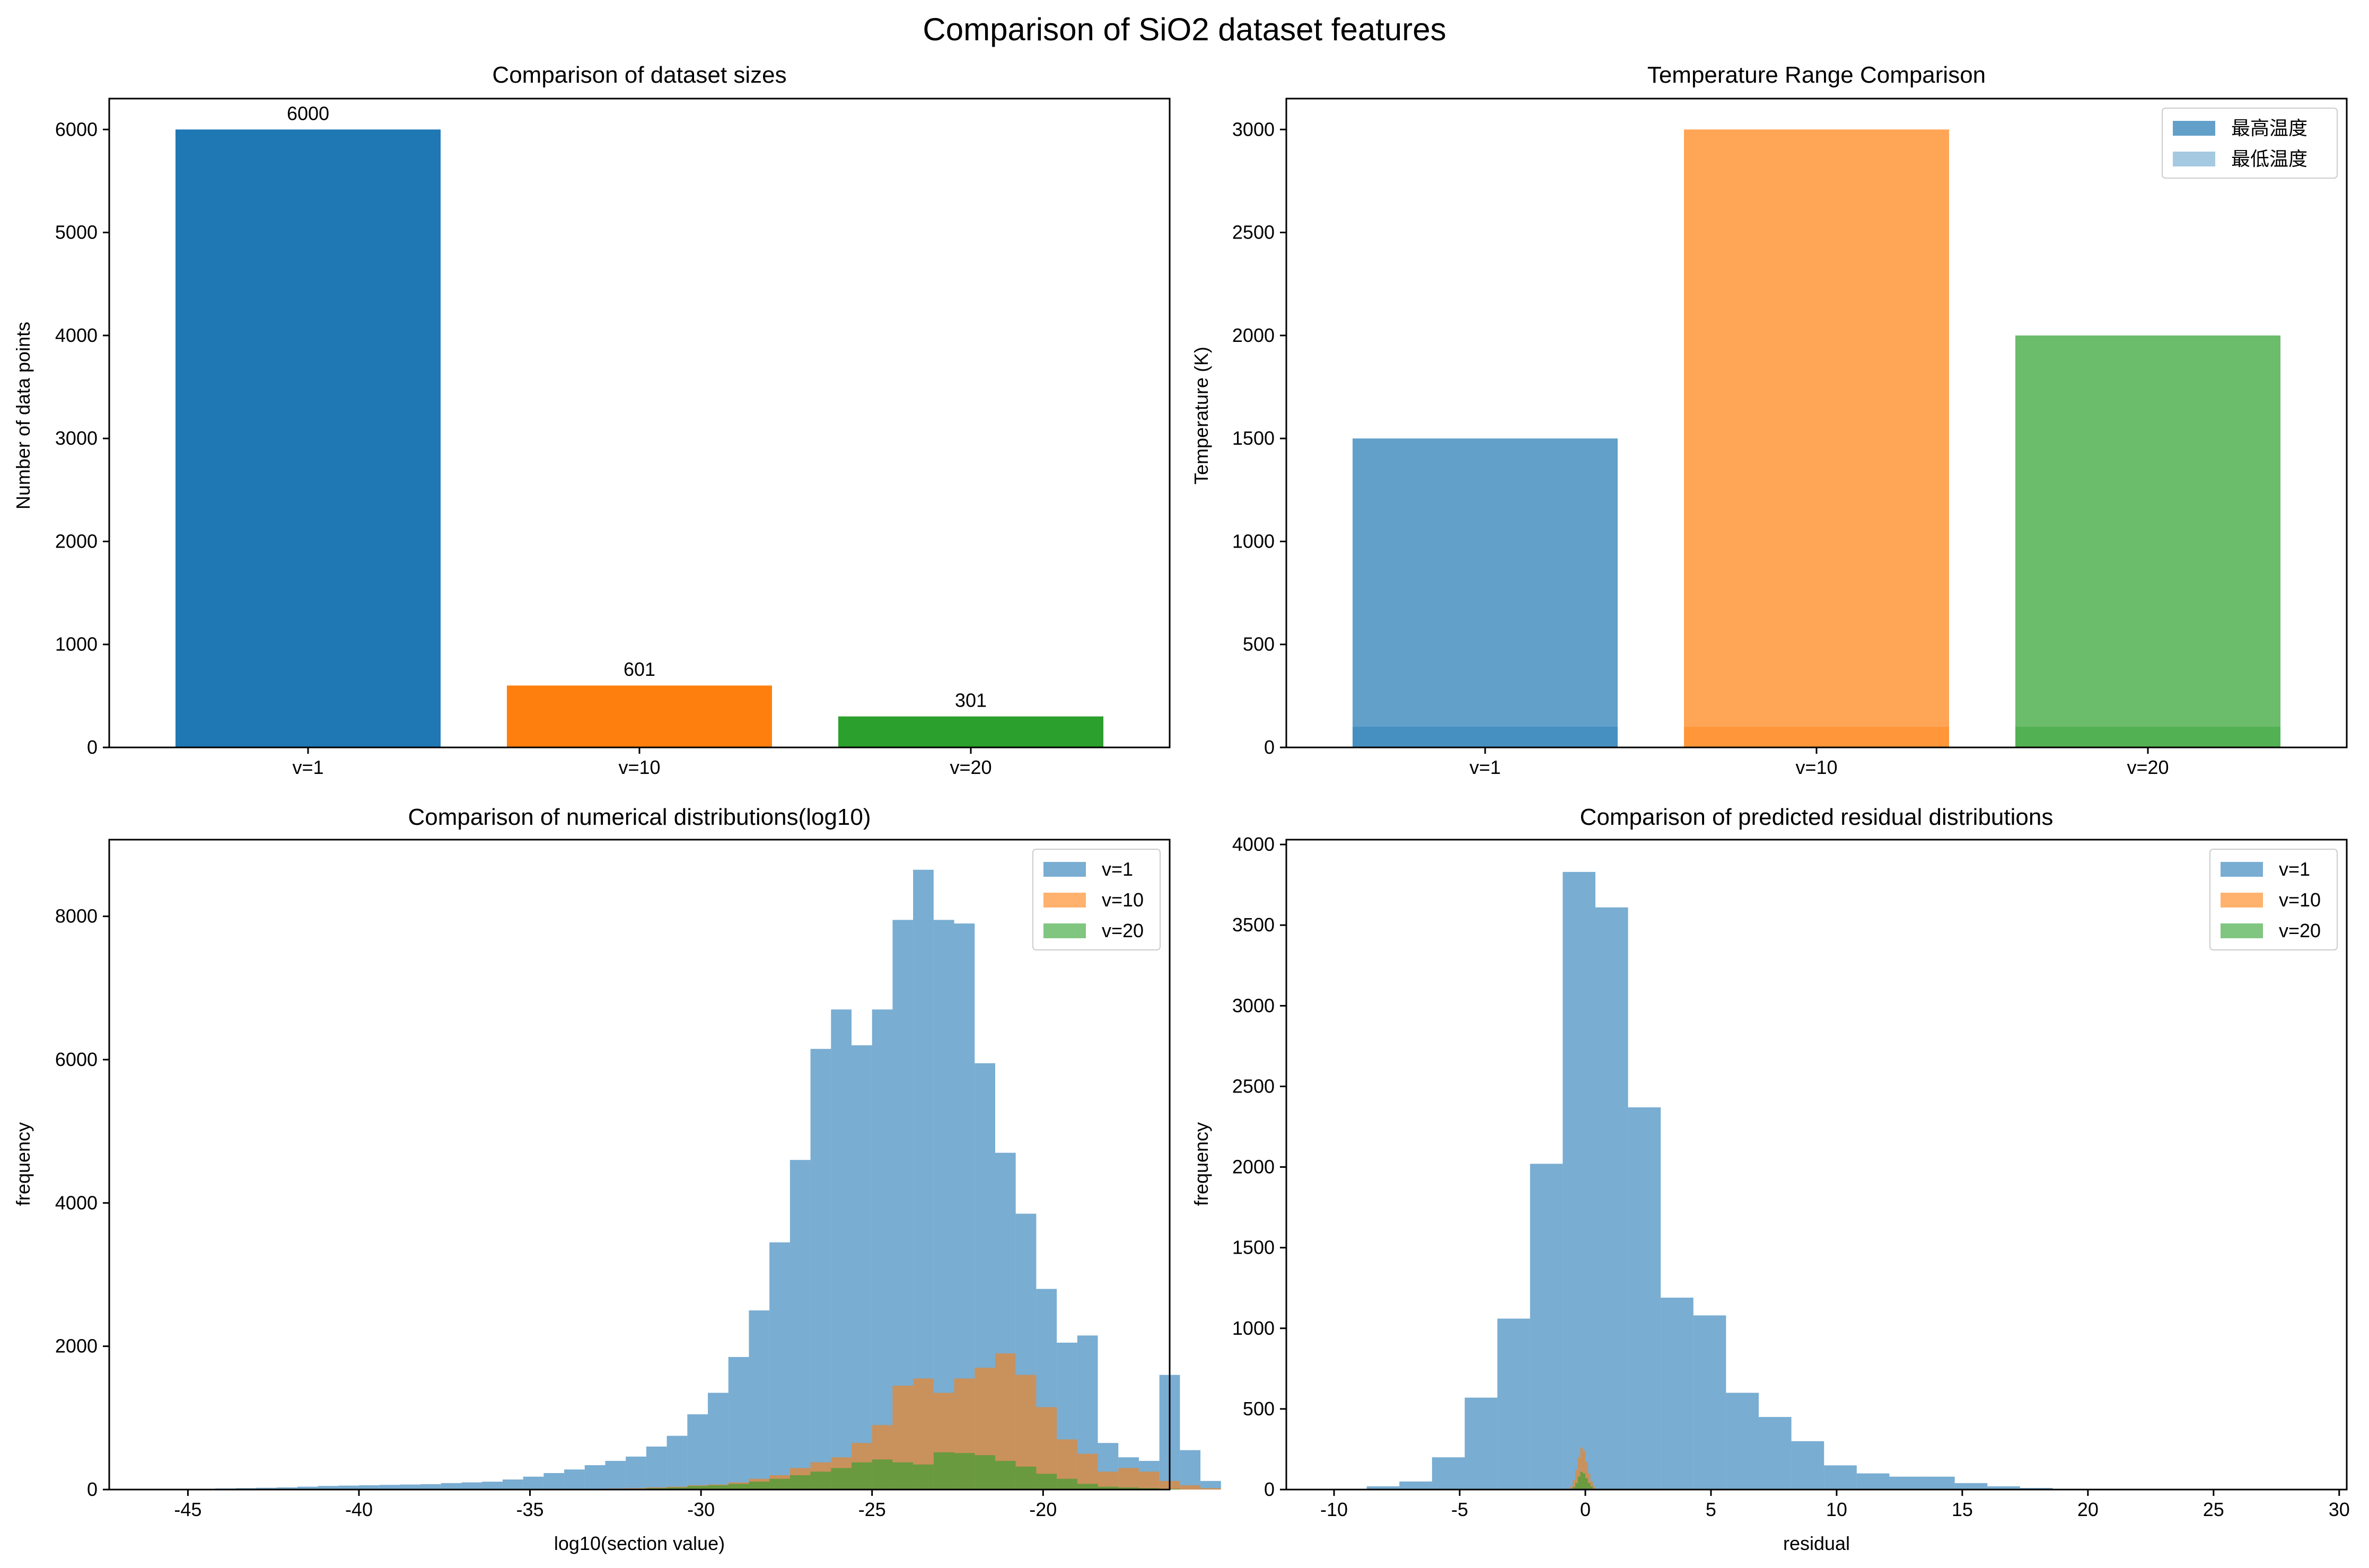 This screenshot has width=2369, height=1568. Describe the element at coordinates (530, 1510) in the screenshot. I see `x-tick-label: -35` at that location.